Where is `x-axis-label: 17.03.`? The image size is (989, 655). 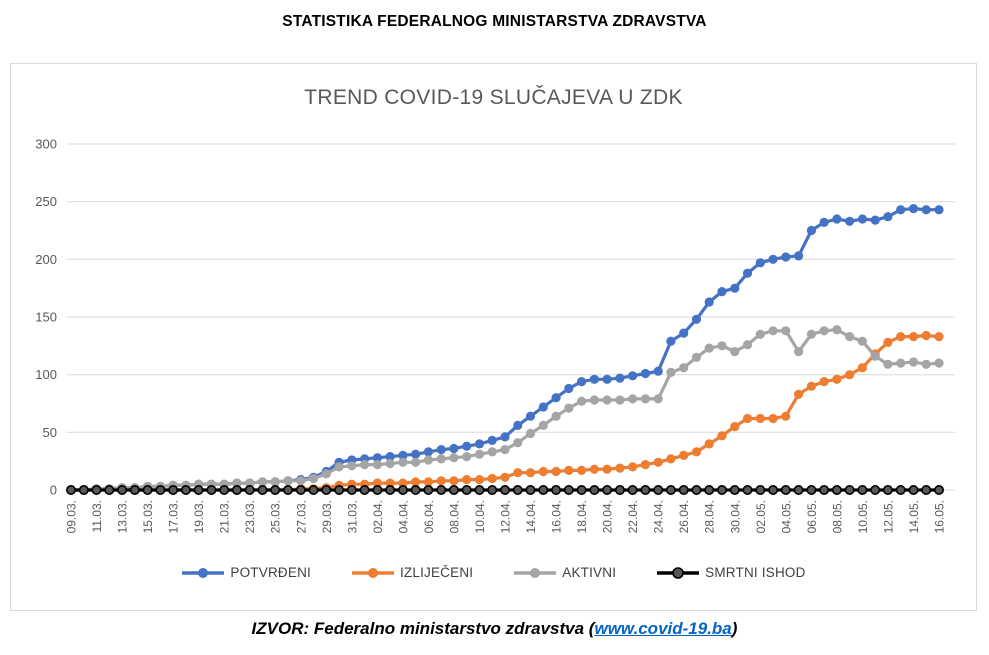 x-axis-label: 17.03. is located at coordinates (174, 516).